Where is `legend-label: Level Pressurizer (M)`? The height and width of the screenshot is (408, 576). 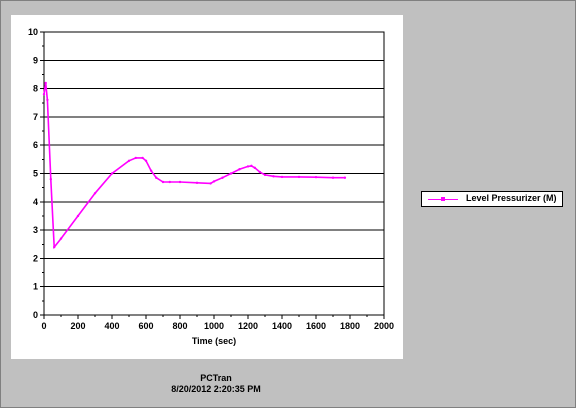
legend-label: Level Pressurizer (M) is located at coordinates (511, 198).